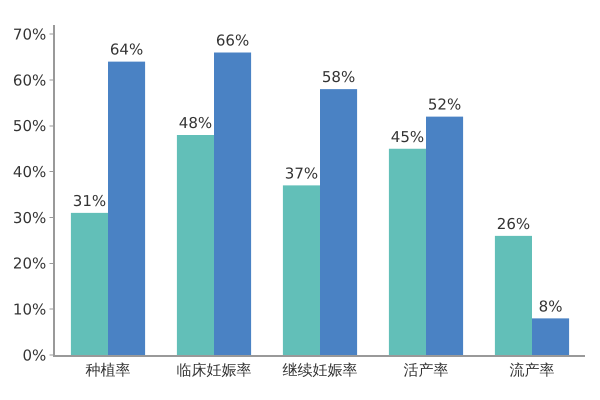 The width and height of the screenshot is (600, 400). Describe the element at coordinates (34, 355) in the screenshot. I see `y-tick-label: 0%` at that location.